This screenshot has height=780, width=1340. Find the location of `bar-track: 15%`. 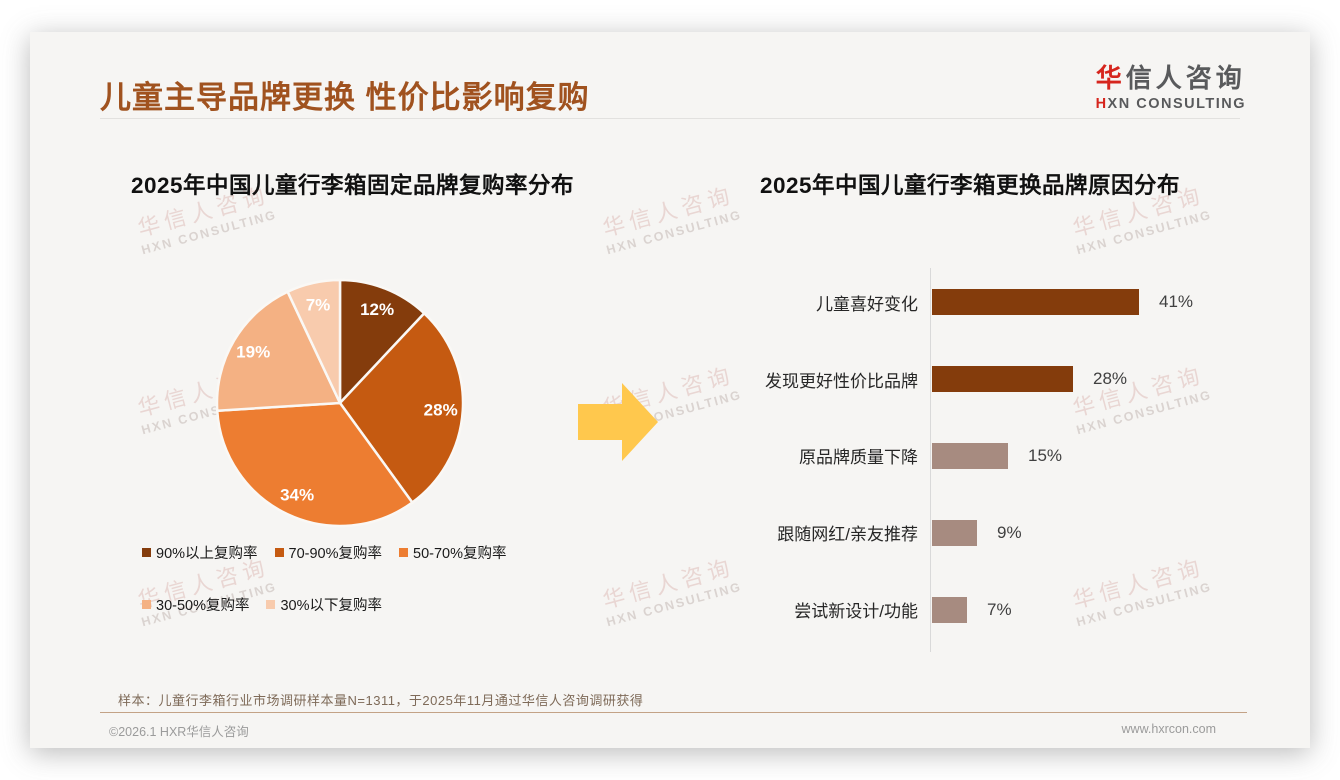

bar-track: 15% is located at coordinates (997, 455).